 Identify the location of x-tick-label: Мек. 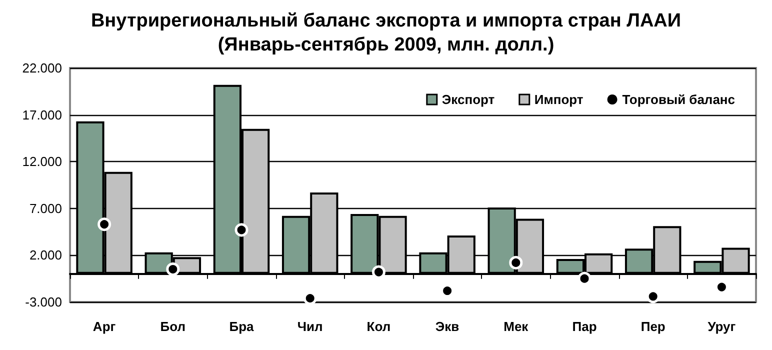
(516, 326).